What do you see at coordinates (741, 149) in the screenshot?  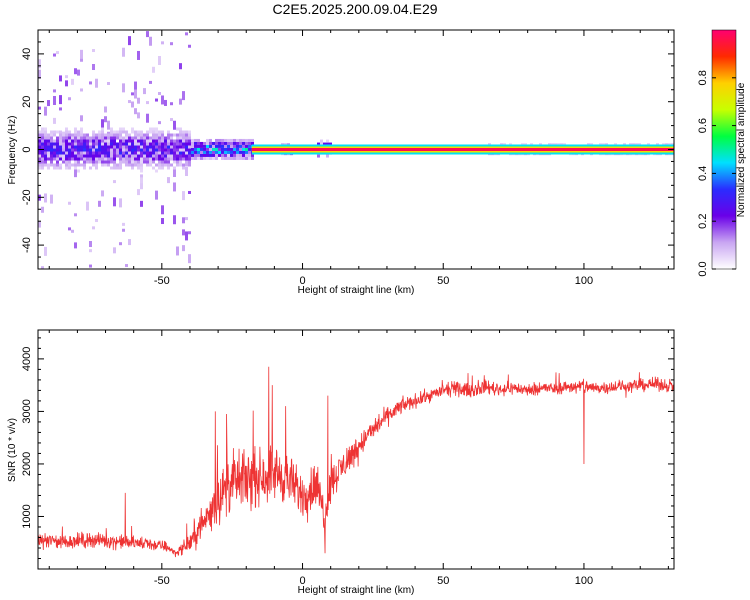 I see `colorbar-label: Normalized spectral amplitude` at bounding box center [741, 149].